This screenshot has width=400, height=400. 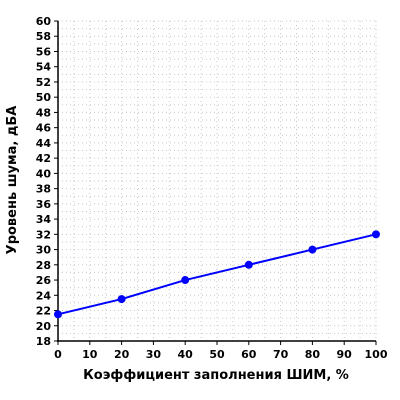 I want to click on x-tick-label: 10, so click(x=90, y=354).